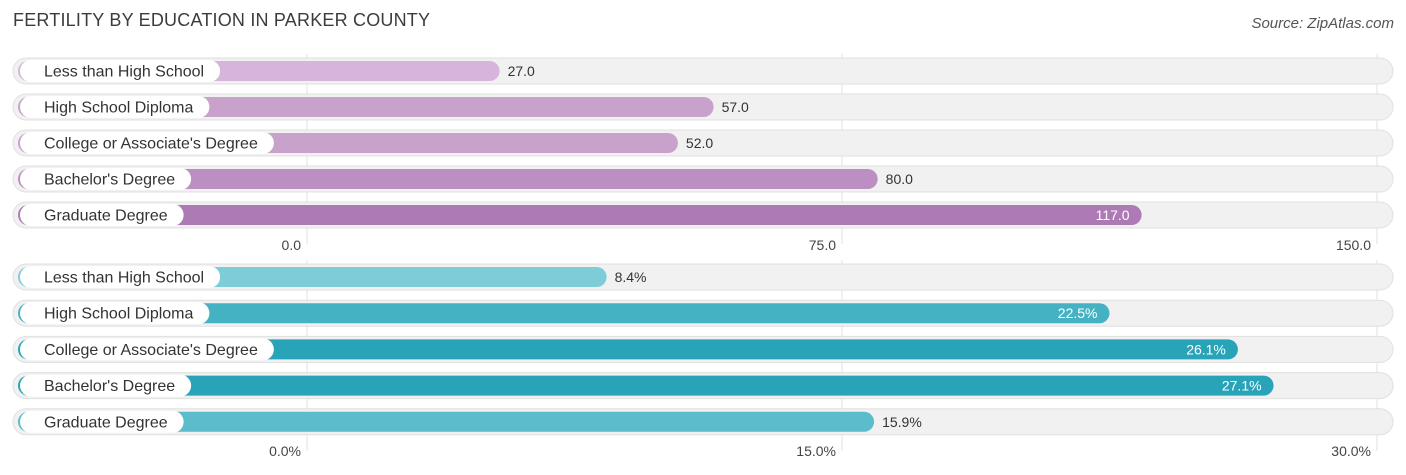  I want to click on value-label: 117.0, so click(1113, 215).